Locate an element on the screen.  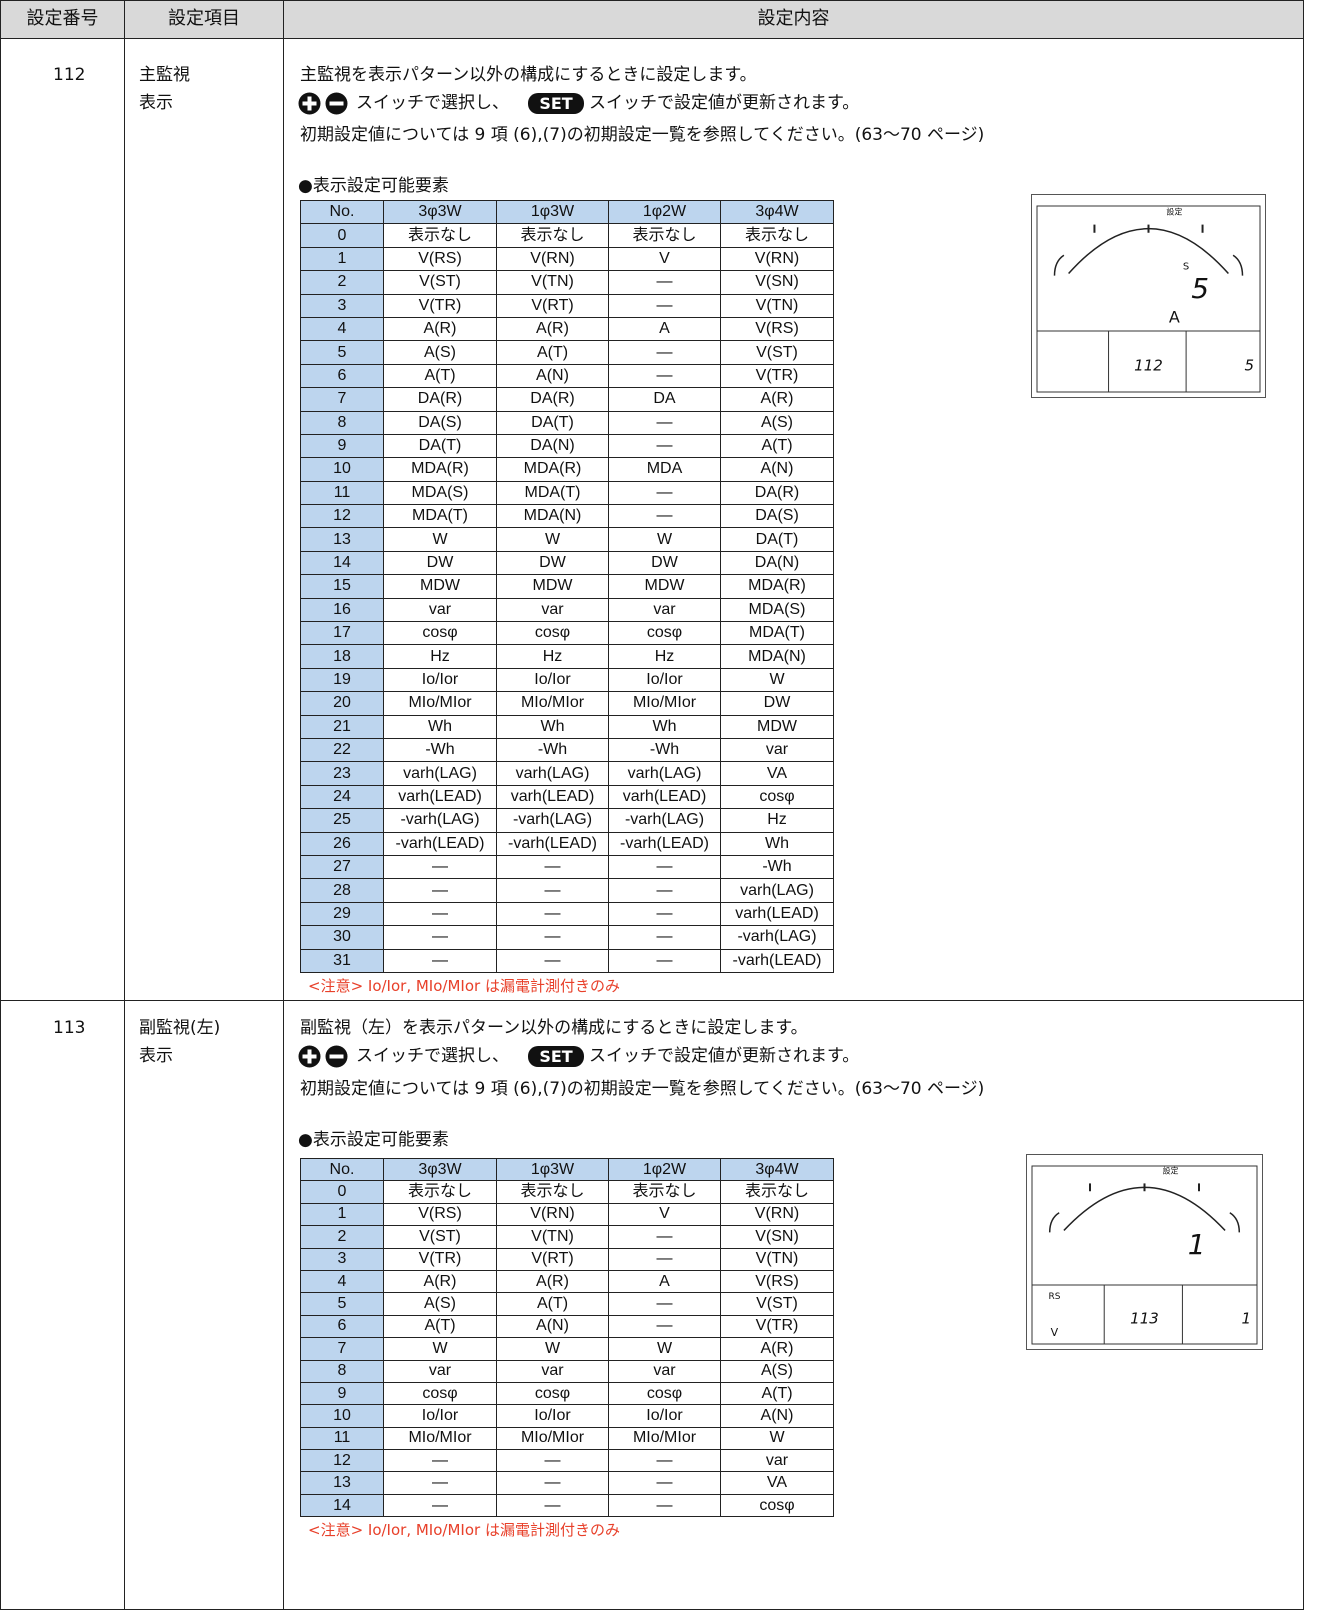
table-row: 13 ― ― ― VA is located at coordinates (567, 1483).